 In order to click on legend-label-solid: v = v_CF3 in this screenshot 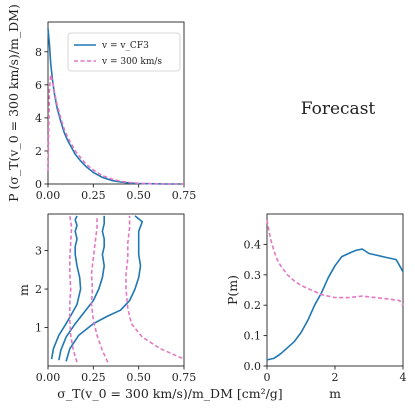, I will do `click(125, 46)`.